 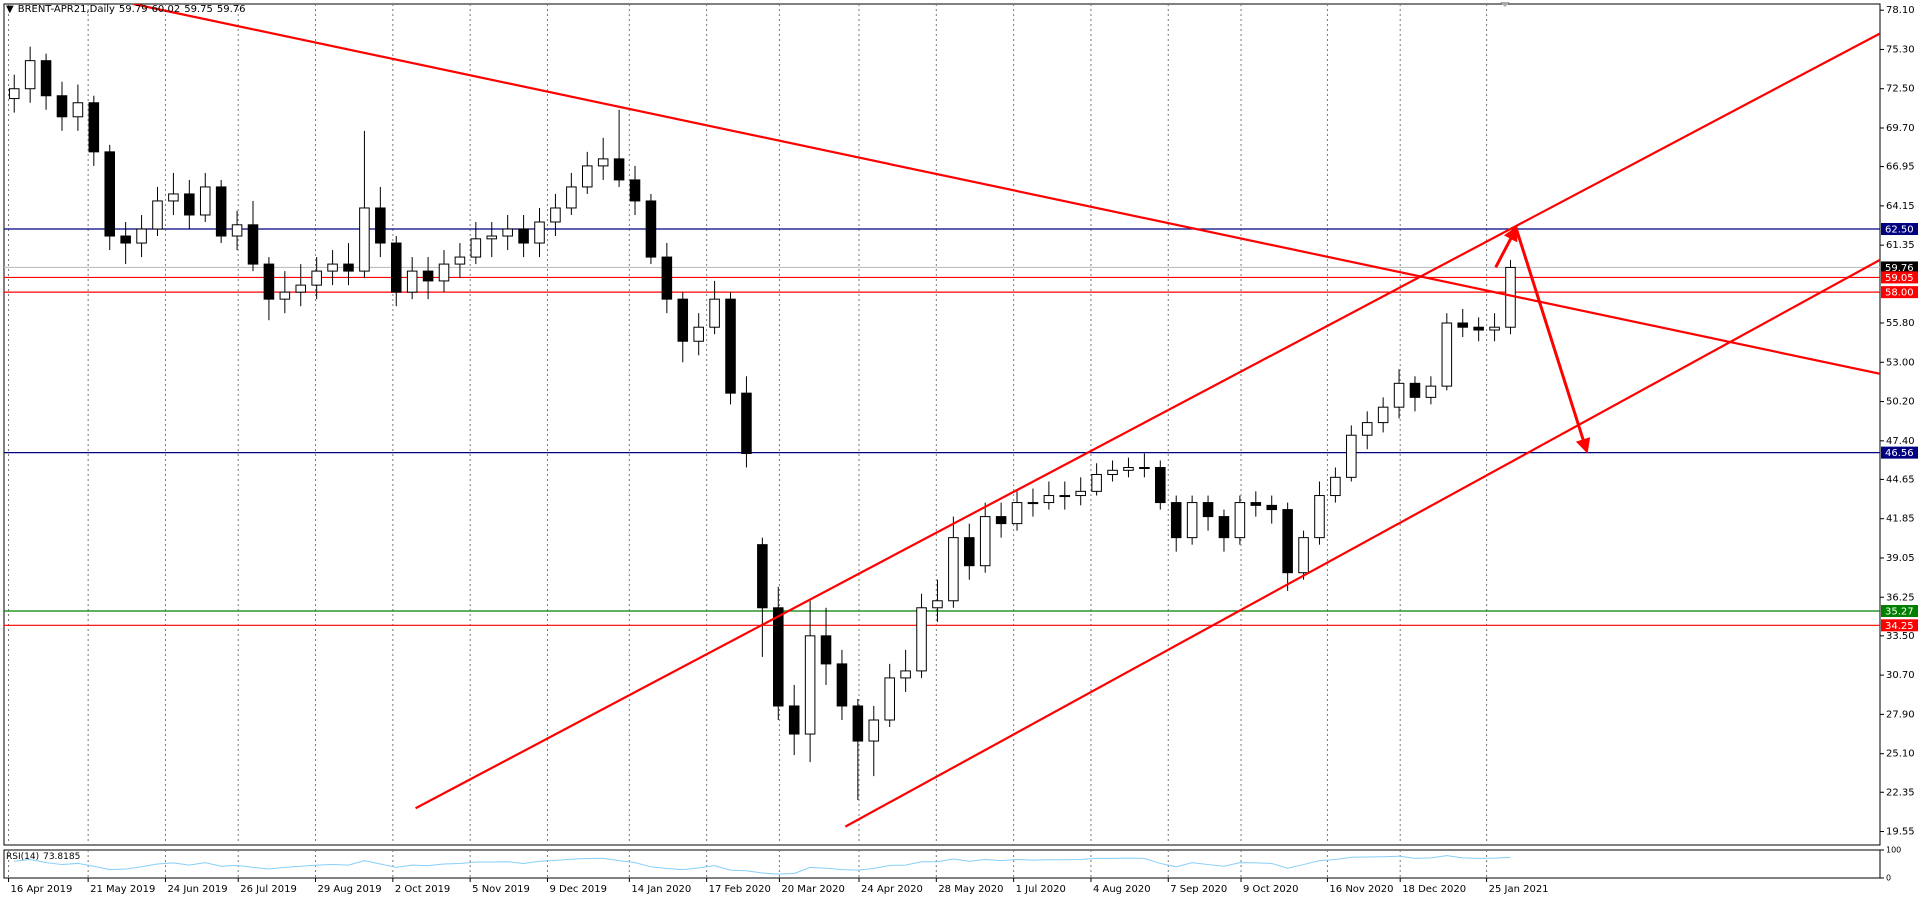 What do you see at coordinates (1270, 889) in the screenshot?
I see `x-tick-label: 9 Oct 2020` at bounding box center [1270, 889].